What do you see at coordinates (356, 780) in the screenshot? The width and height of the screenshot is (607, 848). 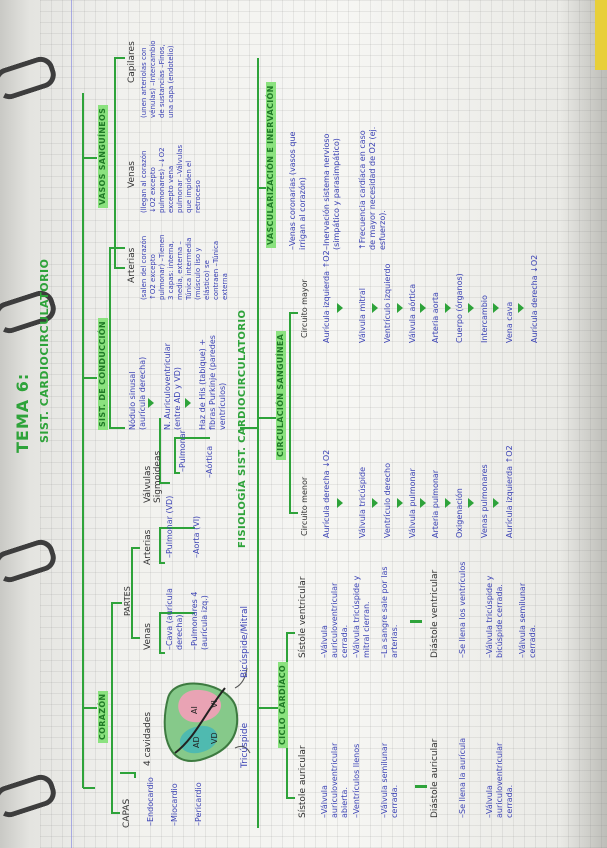 I see `ciclo-item: –Ventrículos llenos` at bounding box center [356, 780].